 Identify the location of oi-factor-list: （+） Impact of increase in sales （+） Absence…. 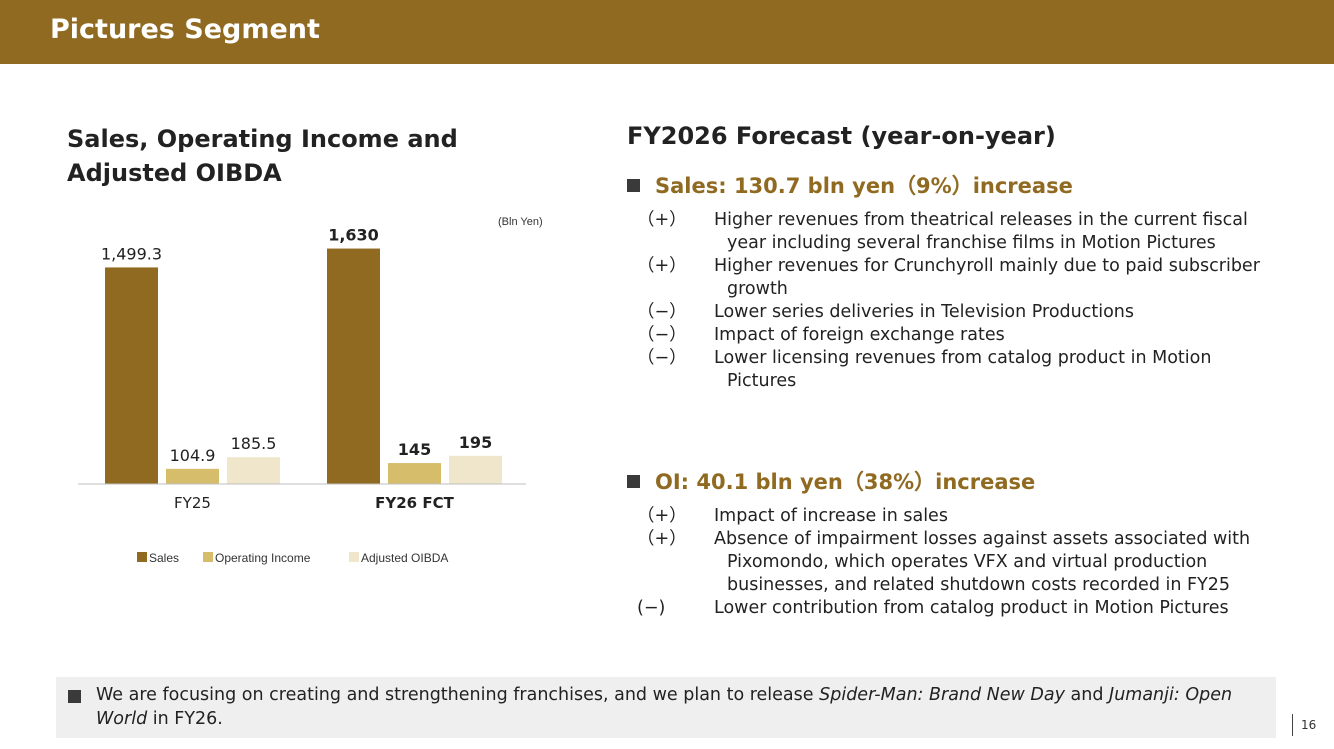
(952, 562).